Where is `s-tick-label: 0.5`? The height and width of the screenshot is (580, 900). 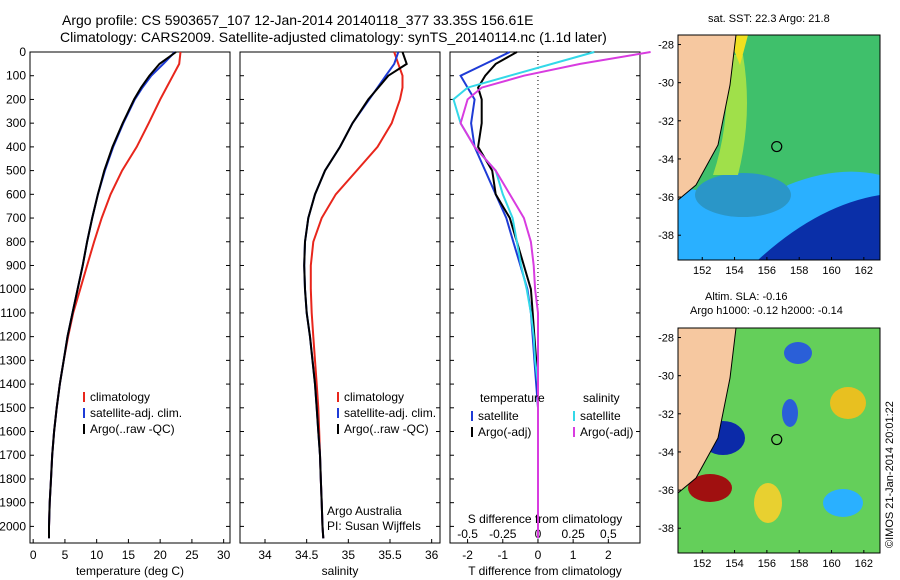
s-tick-label: 0.5 is located at coordinates (608, 534).